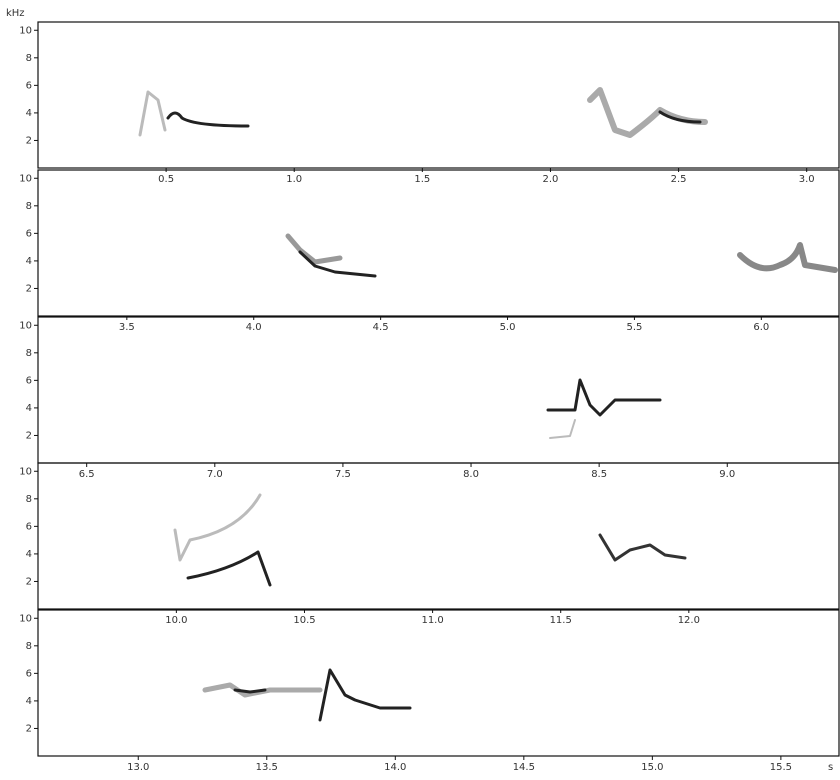 The image size is (840, 780). What do you see at coordinates (807, 179) in the screenshot?
I see `x-tick-label: 3.0` at bounding box center [807, 179].